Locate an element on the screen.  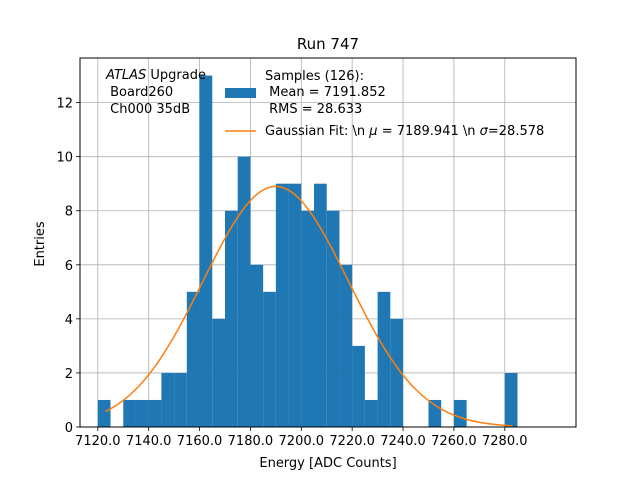
y-tick-label: 0 is located at coordinates (69, 428).